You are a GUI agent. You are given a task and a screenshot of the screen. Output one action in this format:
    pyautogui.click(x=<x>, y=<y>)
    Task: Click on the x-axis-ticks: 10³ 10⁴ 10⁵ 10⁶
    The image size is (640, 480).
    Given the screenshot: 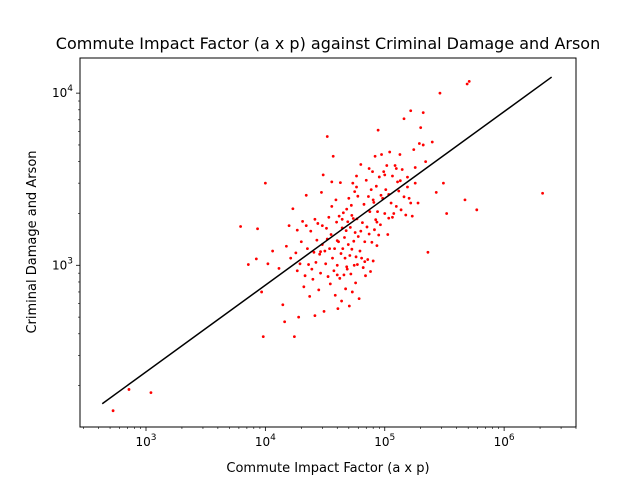 What is the action you would take?
    pyautogui.click(x=330, y=438)
    